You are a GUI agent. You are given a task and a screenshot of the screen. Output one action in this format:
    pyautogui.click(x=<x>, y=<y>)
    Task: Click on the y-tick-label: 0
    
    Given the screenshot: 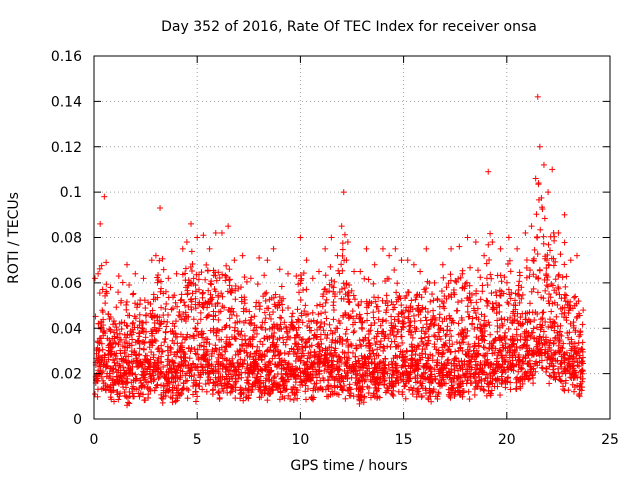 What is the action you would take?
    pyautogui.click(x=77, y=420)
    